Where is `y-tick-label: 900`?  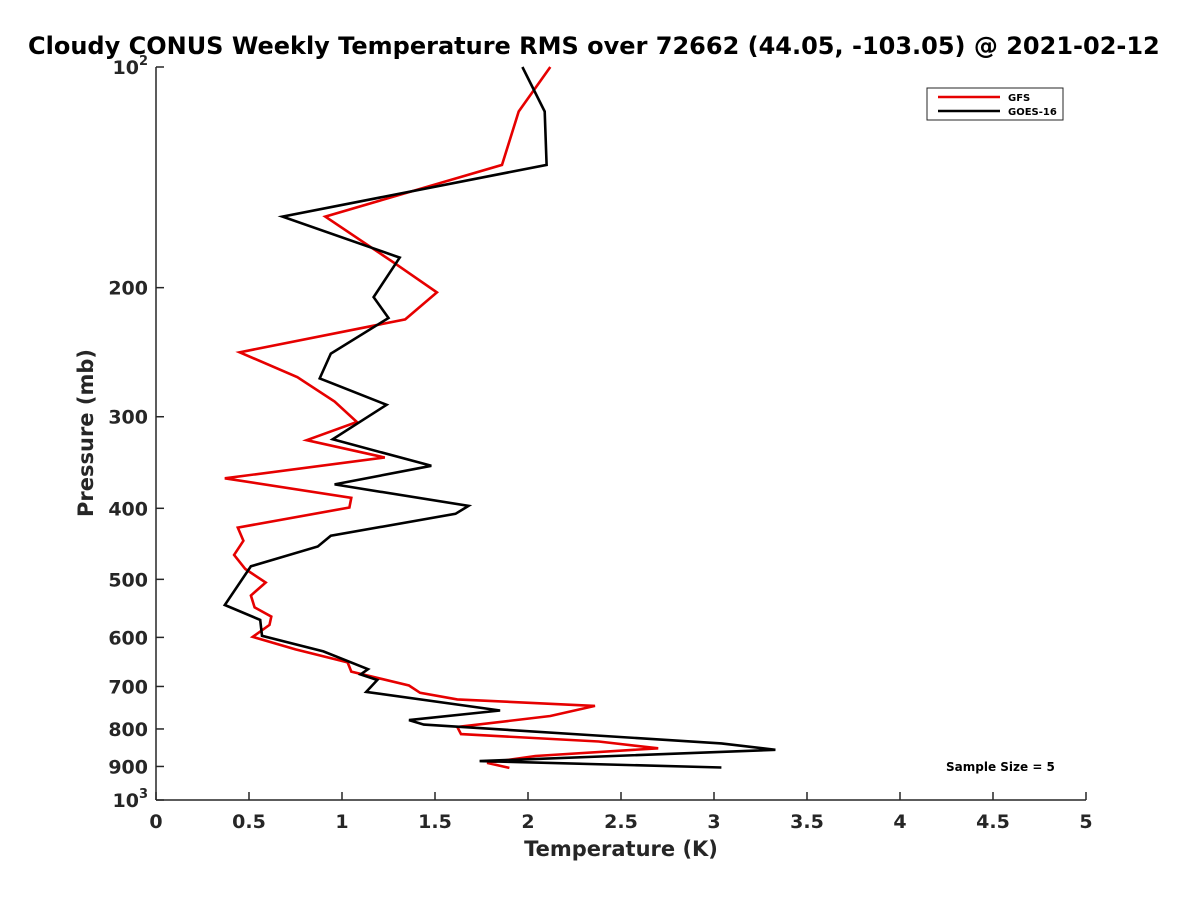 y-tick-label: 900 is located at coordinates (128, 767).